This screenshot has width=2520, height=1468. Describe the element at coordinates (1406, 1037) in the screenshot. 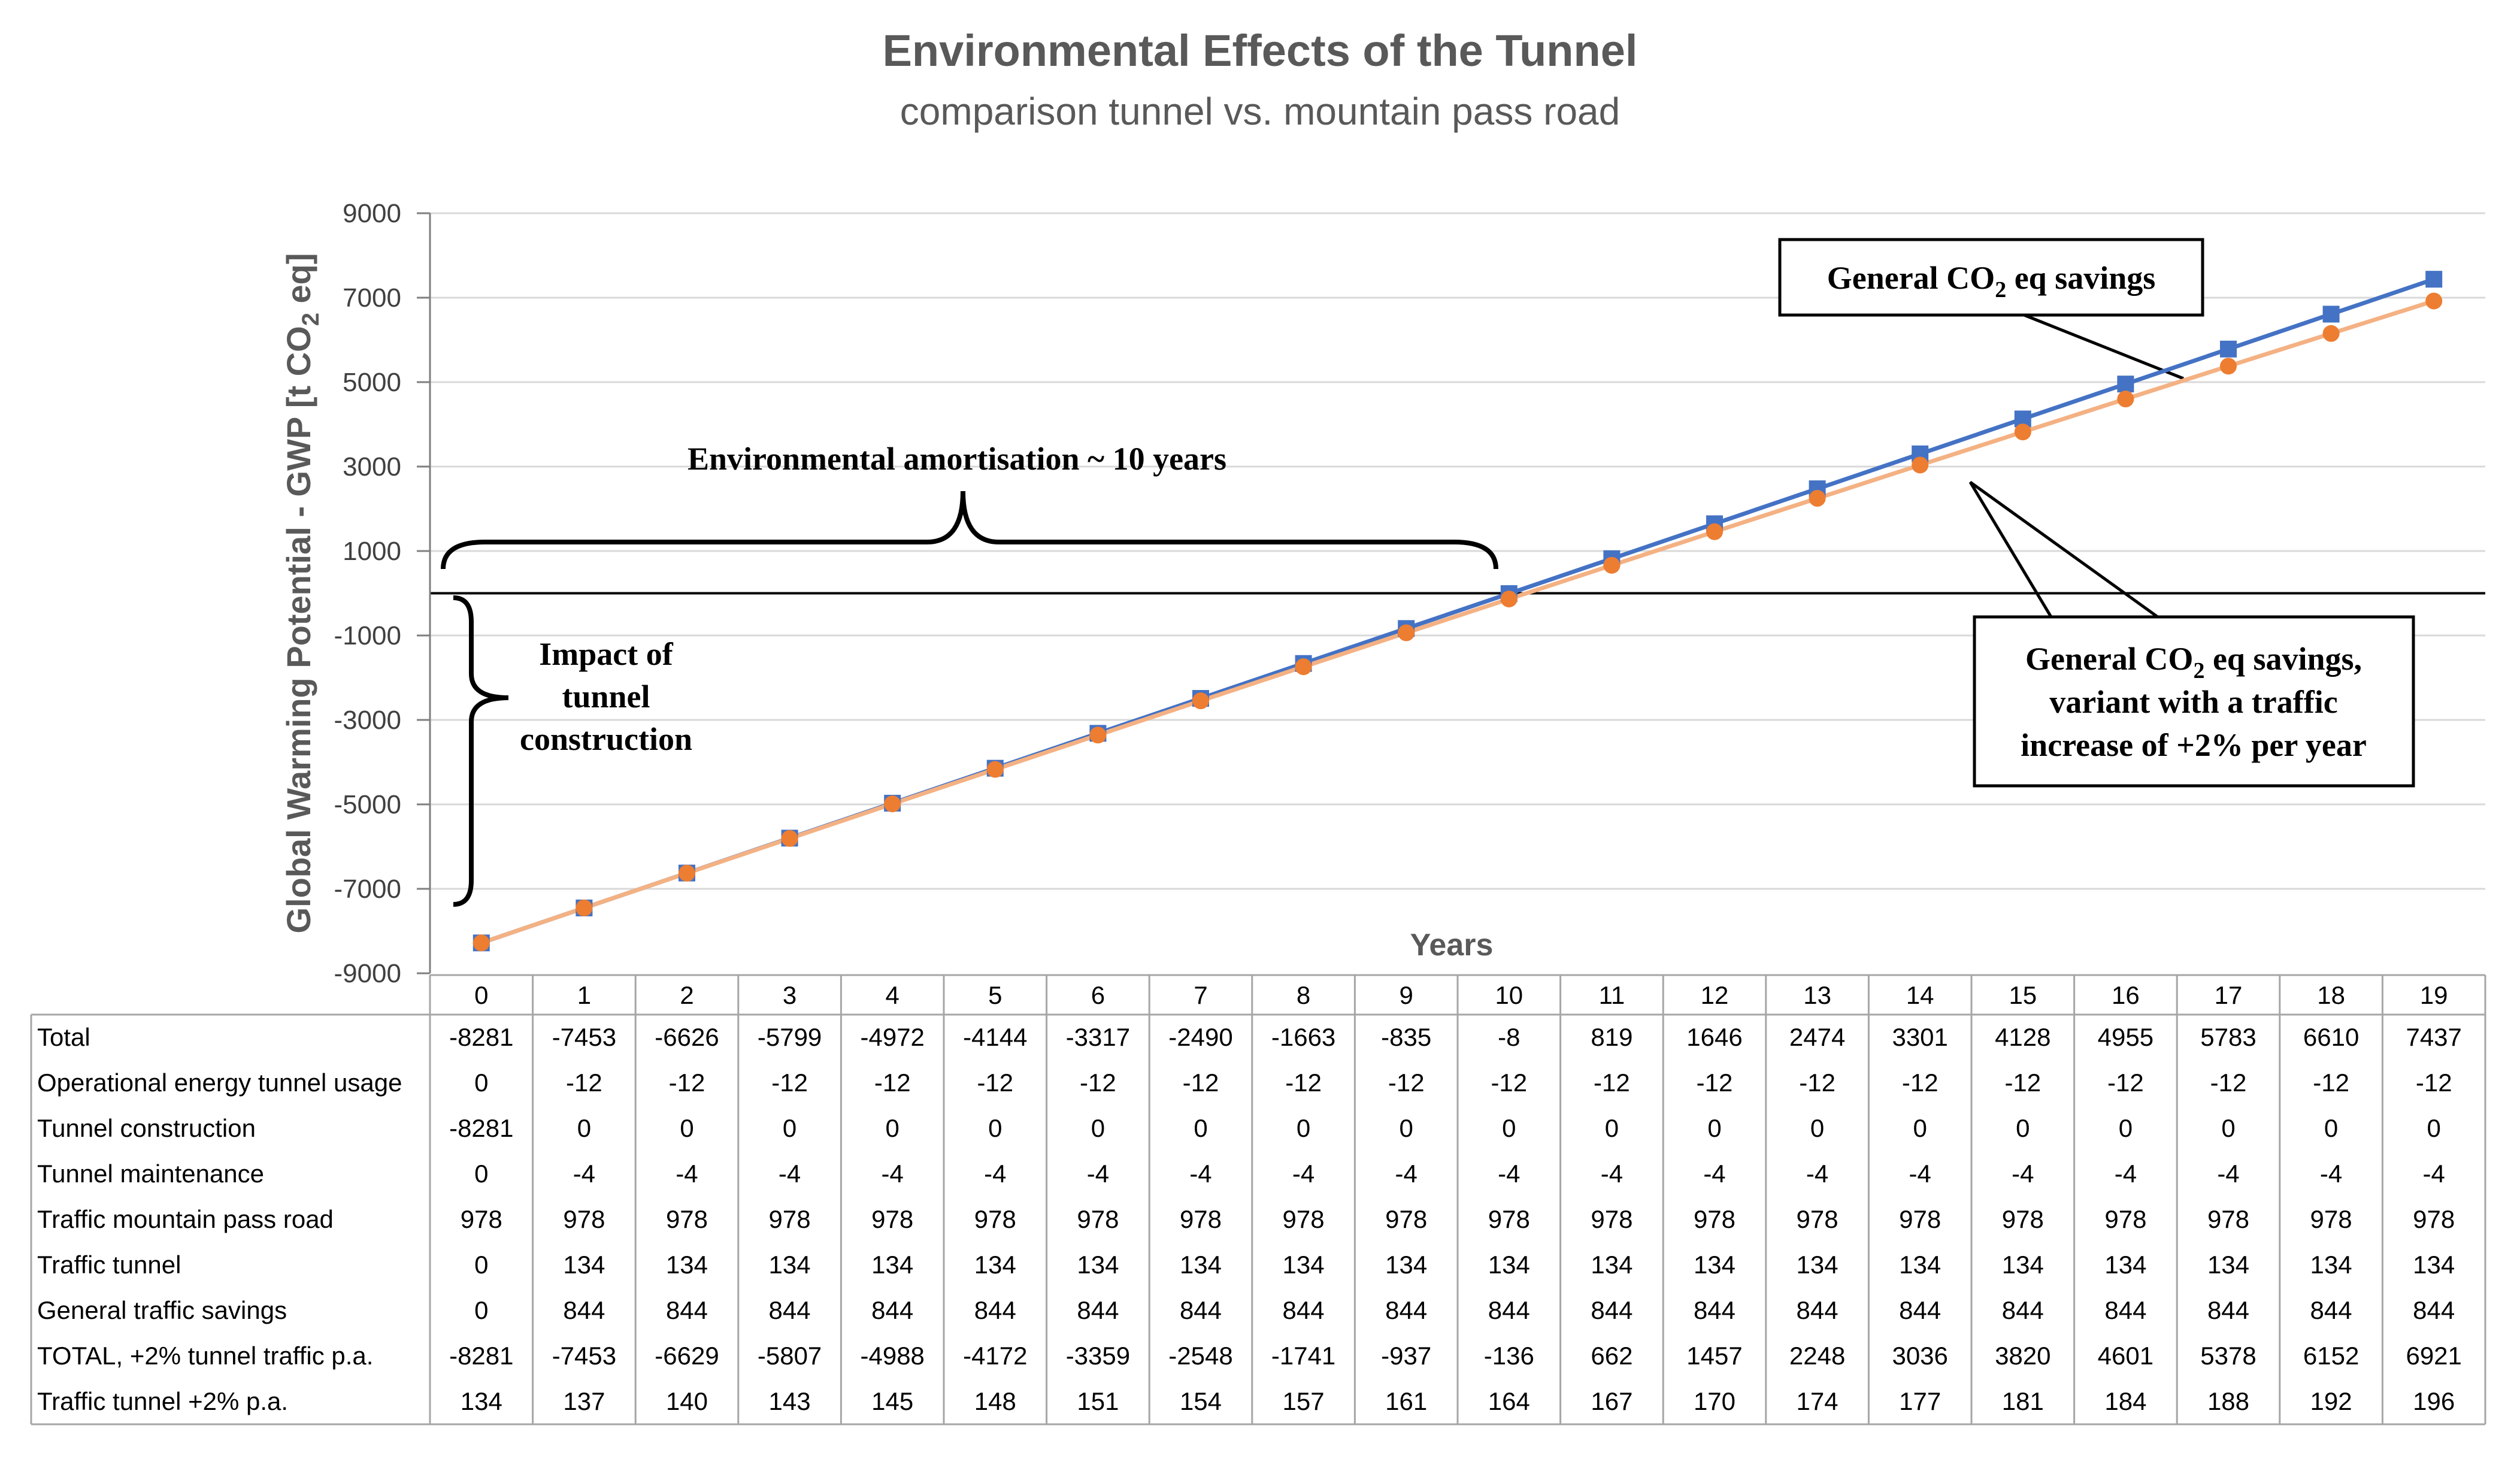

I see `table-cell: -835` at that location.